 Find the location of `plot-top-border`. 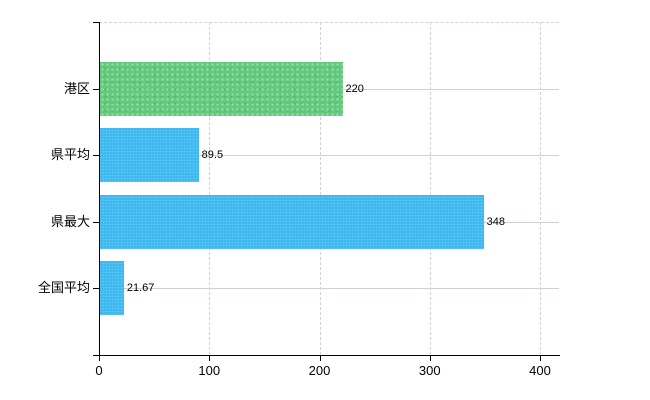

plot-top-border is located at coordinates (329, 22).